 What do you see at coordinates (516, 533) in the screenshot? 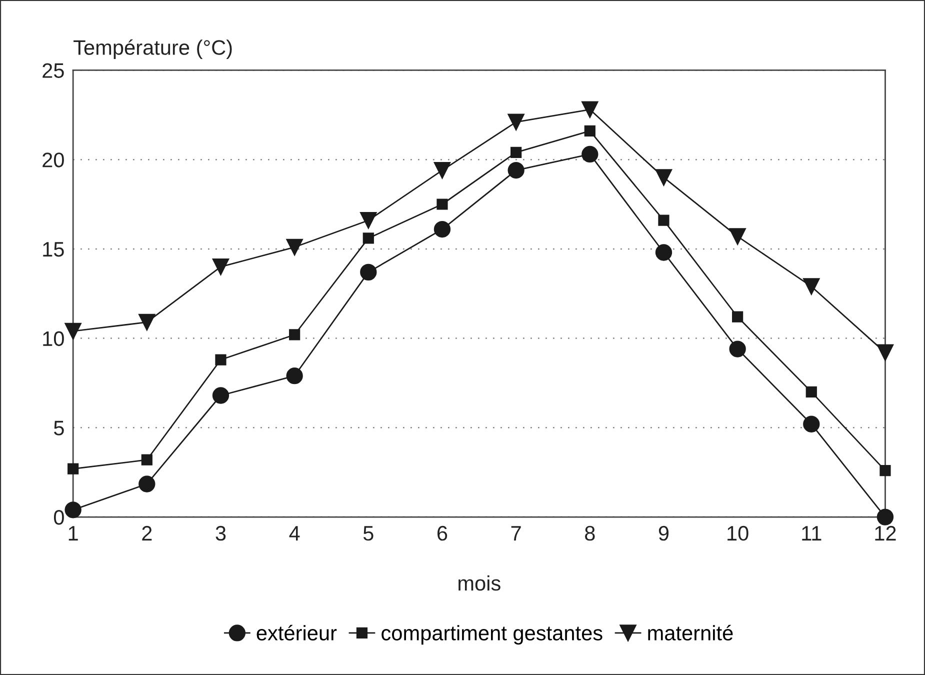
I see `x-tick-label: 7` at bounding box center [516, 533].